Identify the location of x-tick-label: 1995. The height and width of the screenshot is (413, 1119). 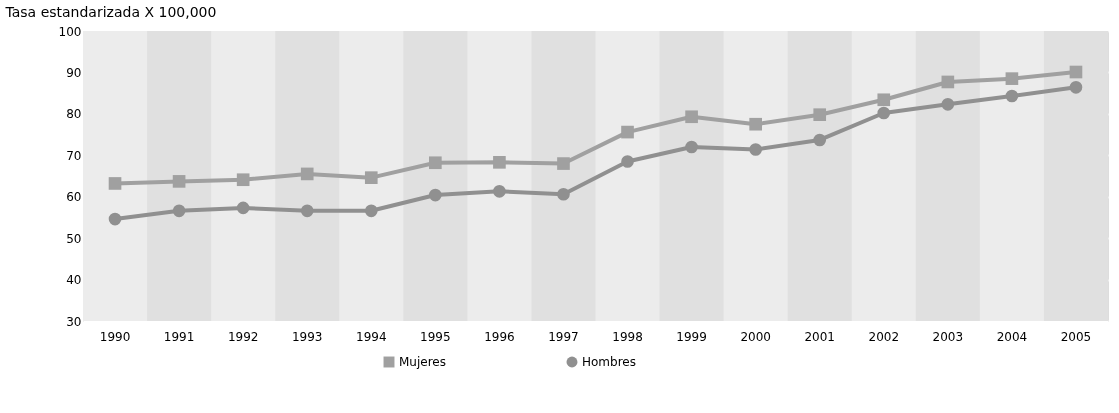
(435, 336).